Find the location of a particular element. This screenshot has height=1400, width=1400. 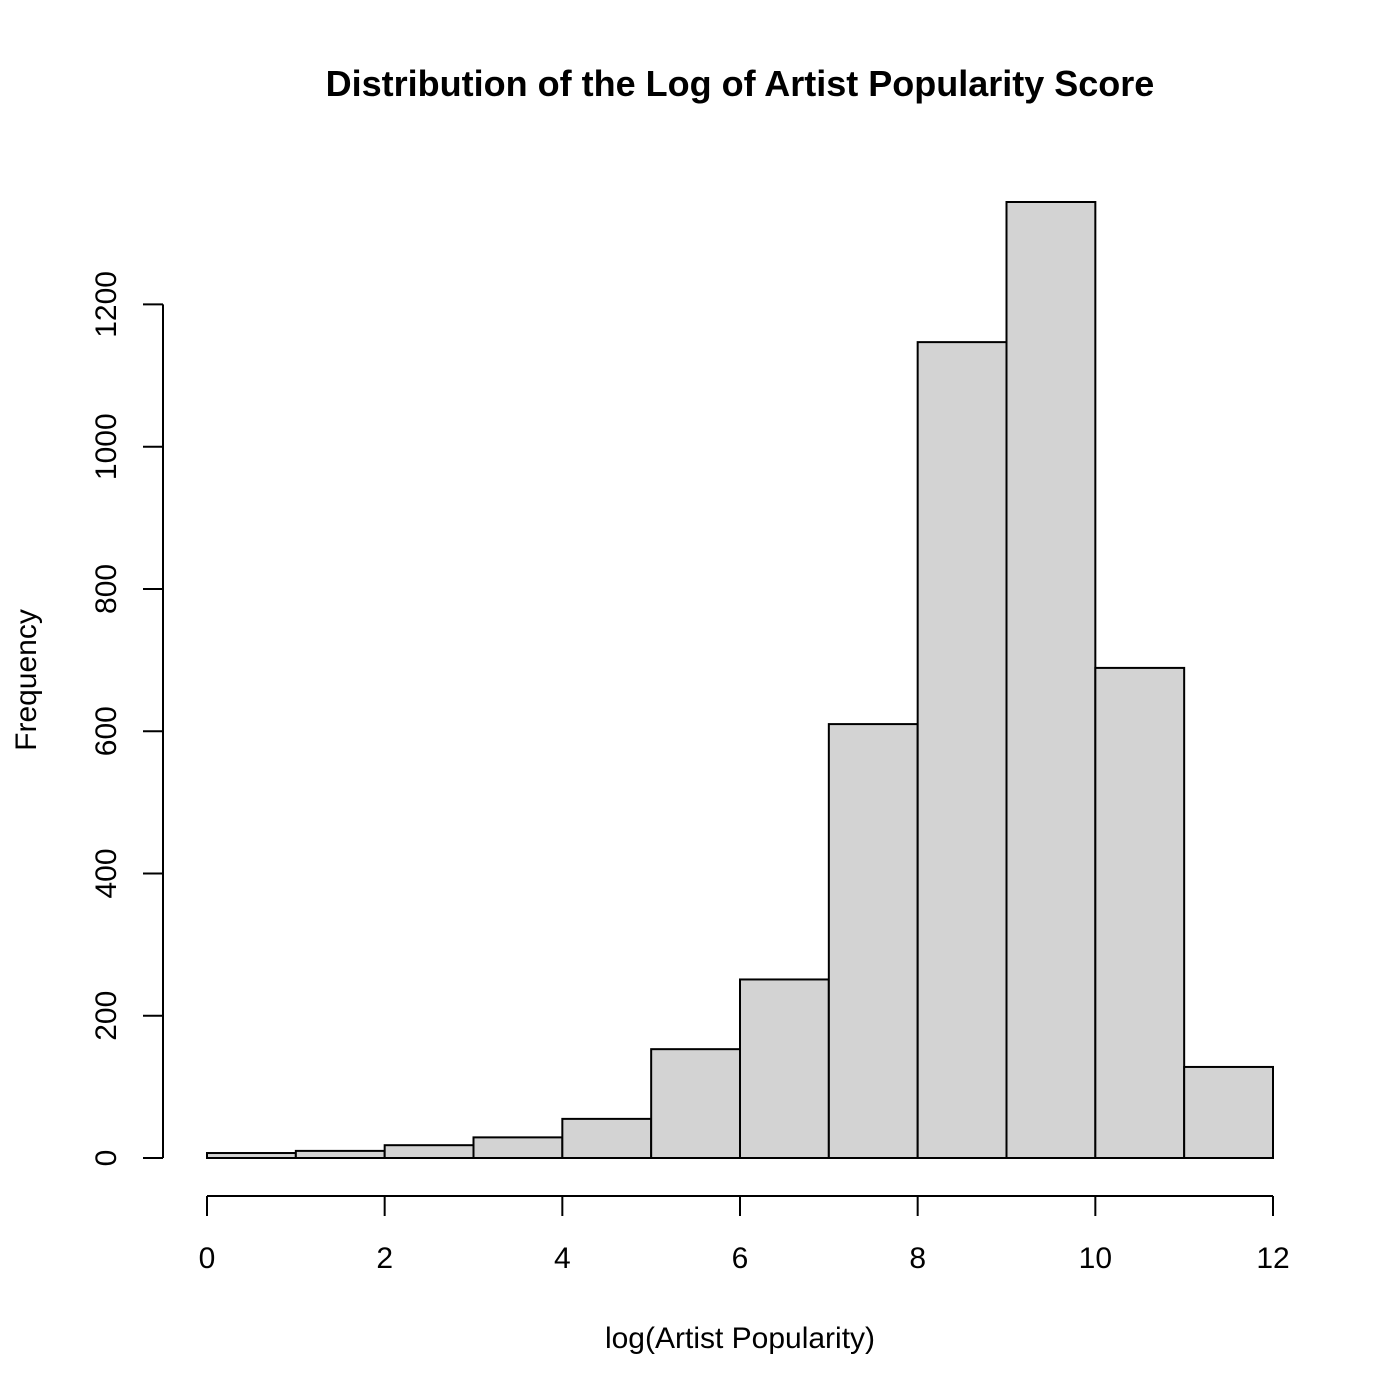

x-tick-label-0: 0 is located at coordinates (207, 1258).